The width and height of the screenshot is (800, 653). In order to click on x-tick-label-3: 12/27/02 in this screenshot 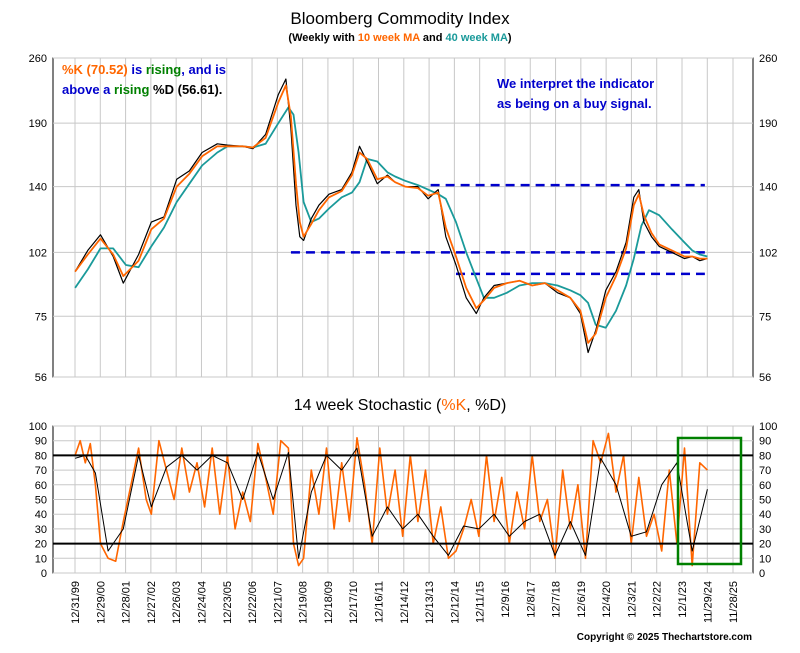, I will do `click(152, 602)`.